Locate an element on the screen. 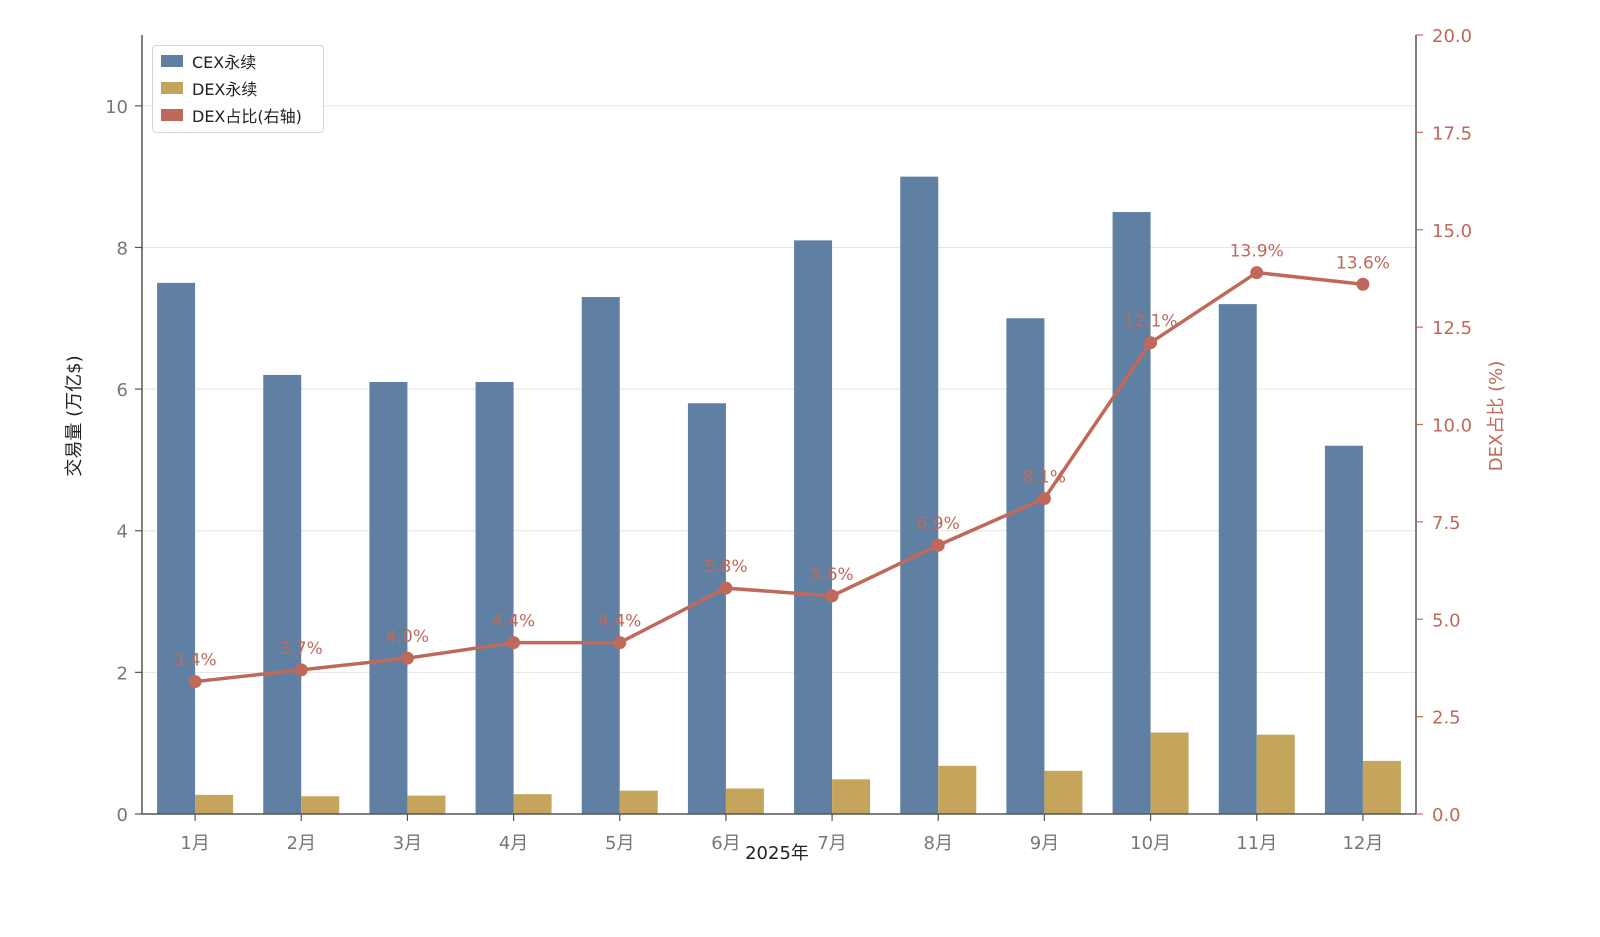  legend-swatch-dex-share is located at coordinates (172, 115).